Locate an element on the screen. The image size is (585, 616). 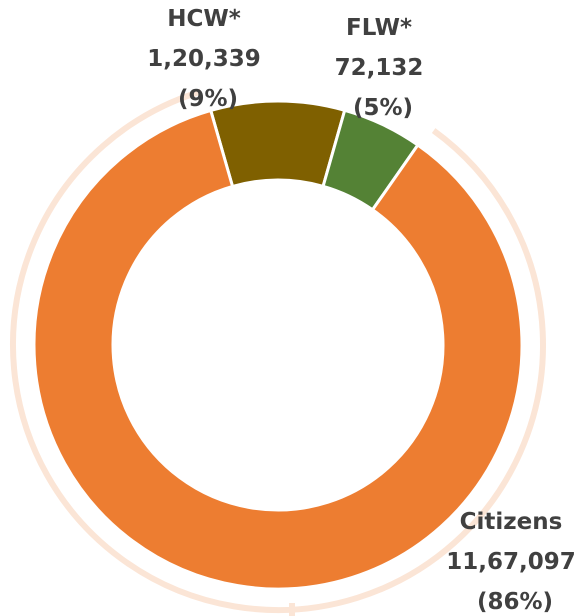
flw-label: FLW* 72,132 (5%) is located at coordinates (383, 68).